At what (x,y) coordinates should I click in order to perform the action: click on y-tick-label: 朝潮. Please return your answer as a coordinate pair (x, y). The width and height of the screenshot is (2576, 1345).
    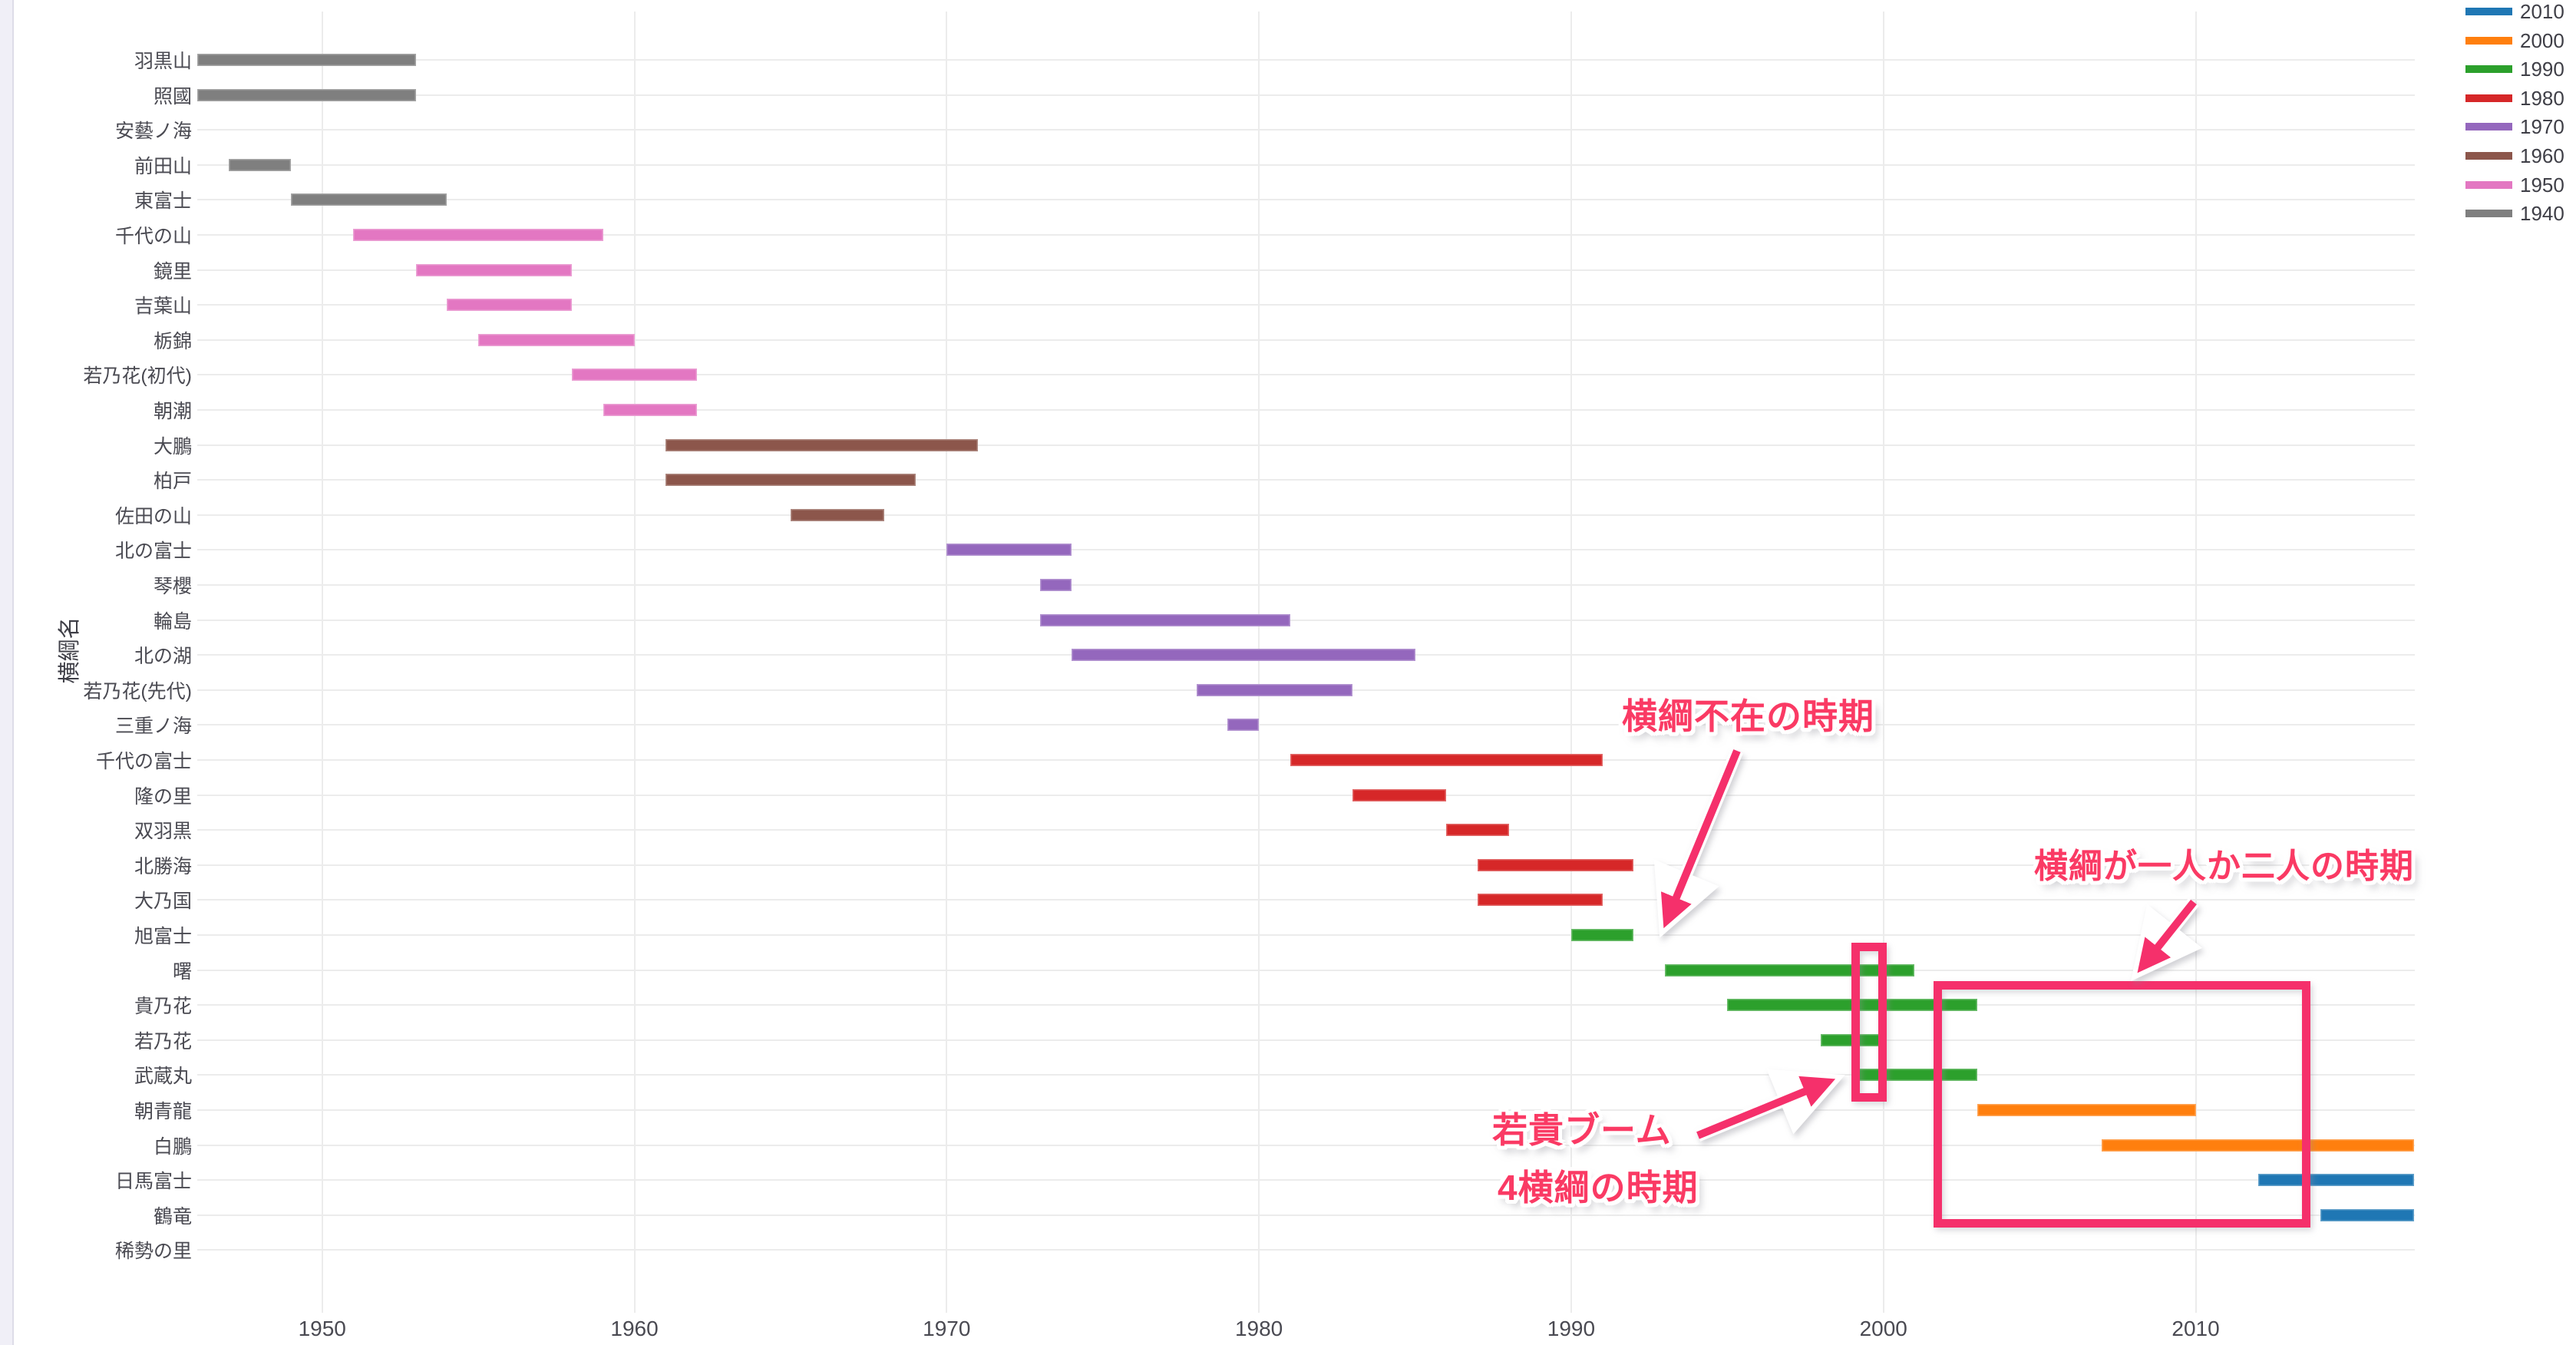
    Looking at the image, I should click on (172, 411).